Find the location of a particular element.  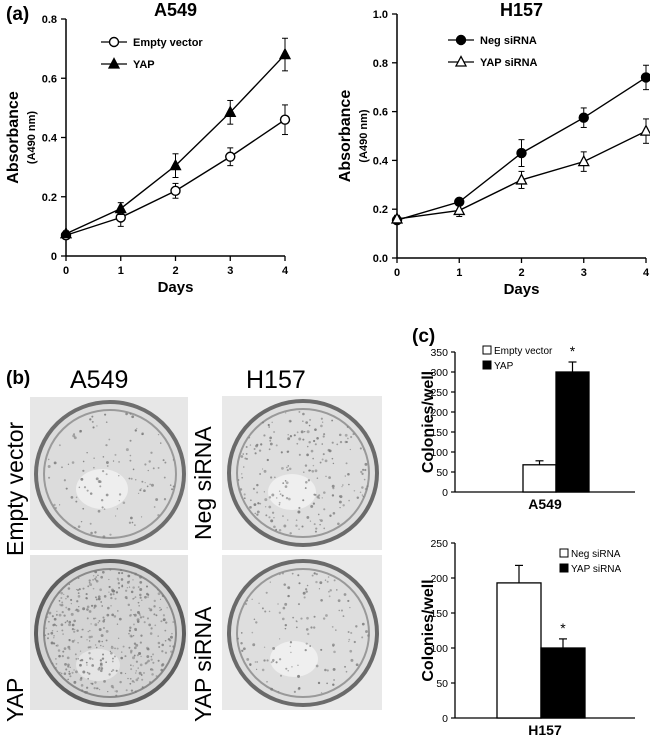

panel-label-b: (b) is located at coordinates (18, 378).